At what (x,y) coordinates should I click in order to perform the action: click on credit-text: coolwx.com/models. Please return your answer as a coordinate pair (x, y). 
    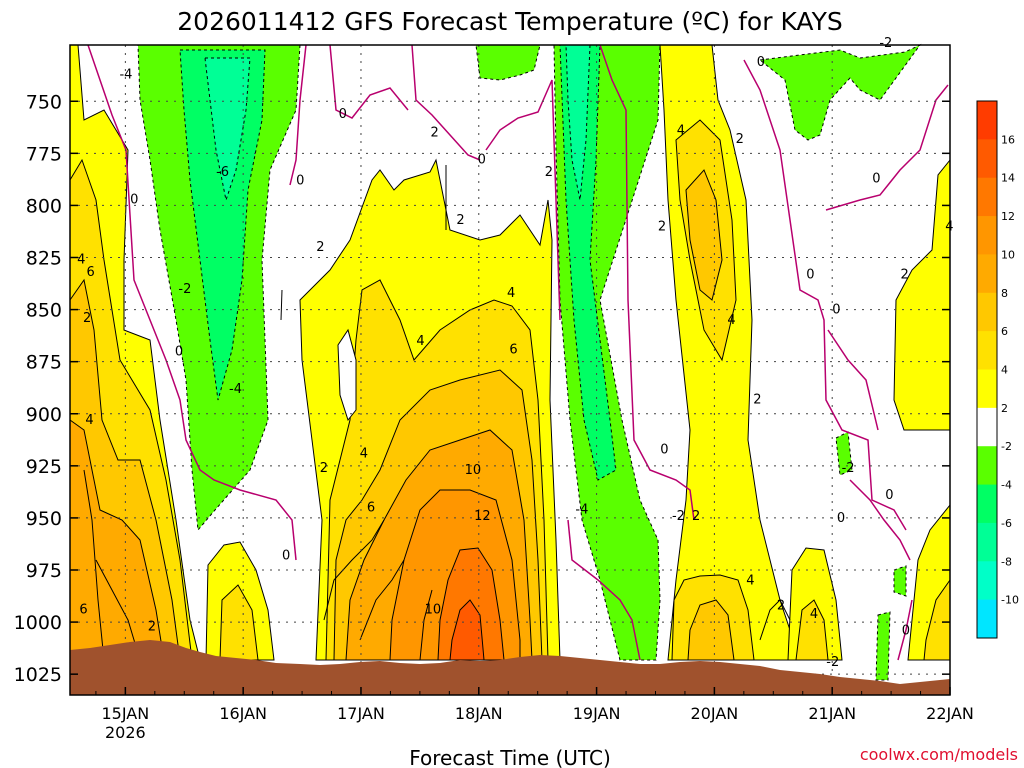
    Looking at the image, I should click on (939, 754).